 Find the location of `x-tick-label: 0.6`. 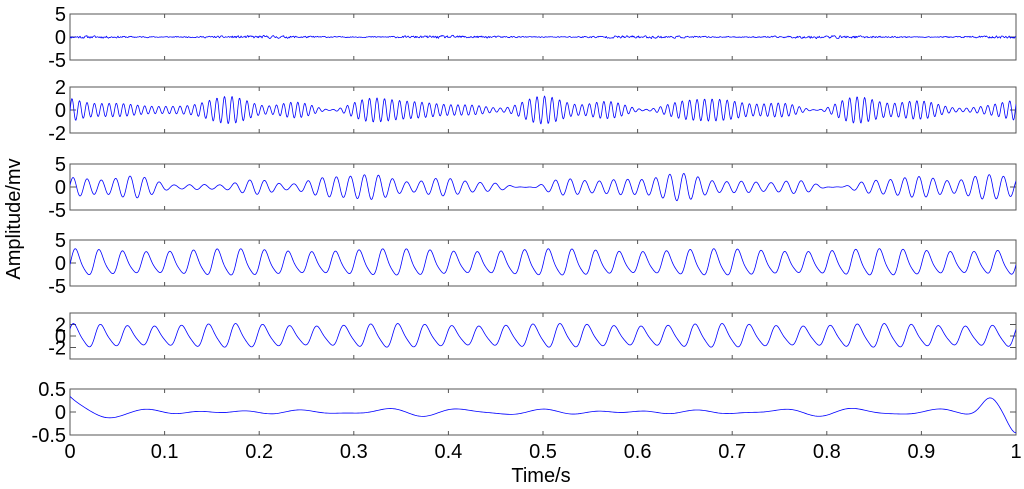

x-tick-label: 0.6 is located at coordinates (638, 452).